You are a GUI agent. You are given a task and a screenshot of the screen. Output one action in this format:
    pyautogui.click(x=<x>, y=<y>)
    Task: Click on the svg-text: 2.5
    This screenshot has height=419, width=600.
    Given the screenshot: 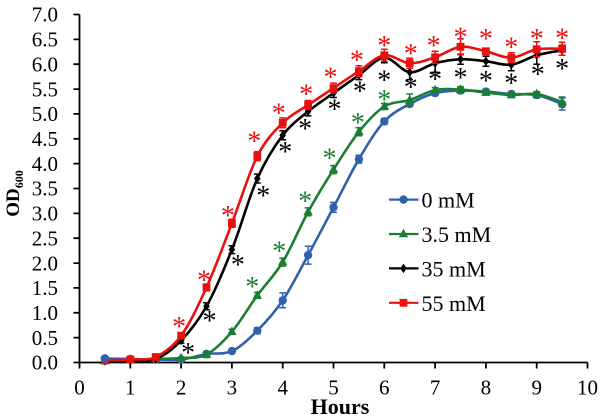 What is the action you would take?
    pyautogui.click(x=45, y=238)
    